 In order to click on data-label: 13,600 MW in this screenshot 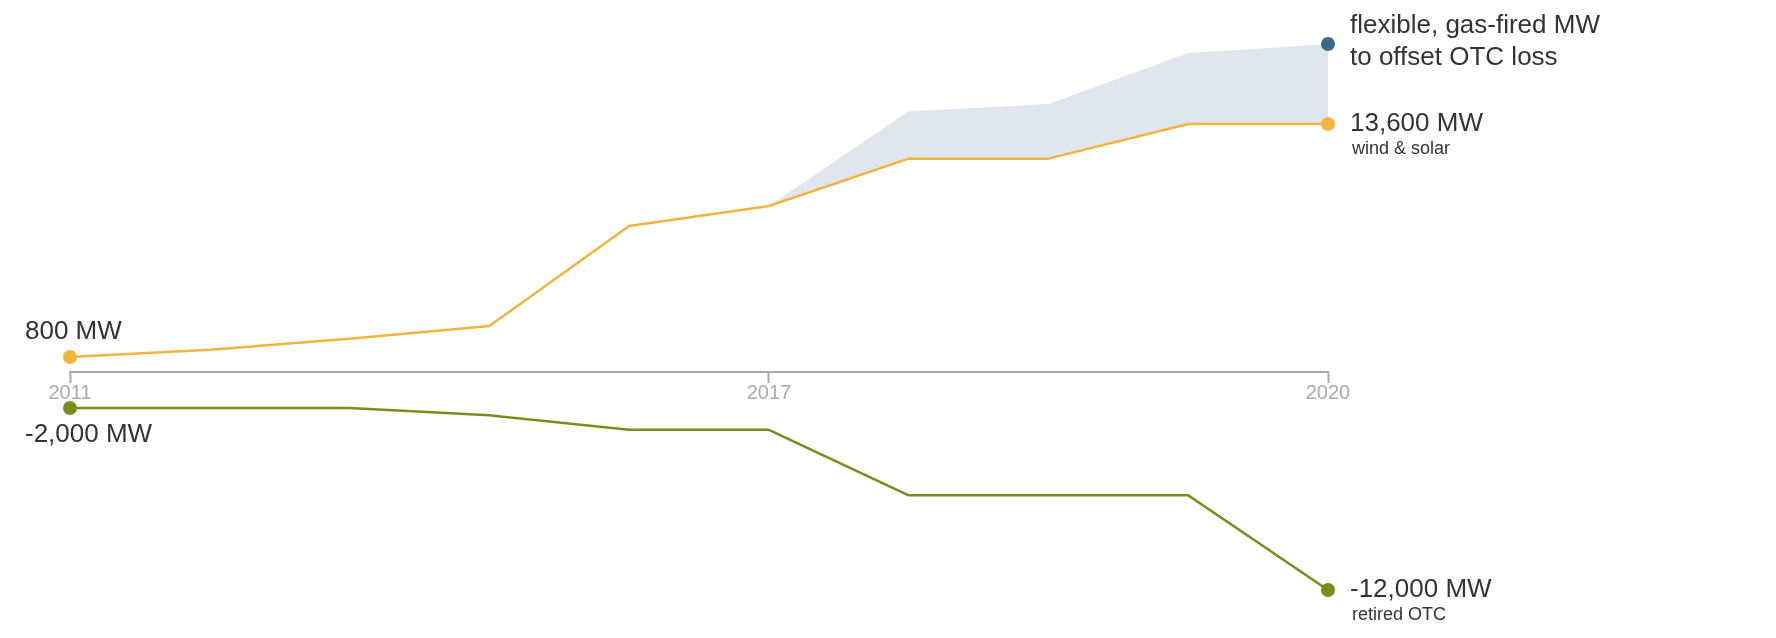, I will do `click(1417, 122)`.